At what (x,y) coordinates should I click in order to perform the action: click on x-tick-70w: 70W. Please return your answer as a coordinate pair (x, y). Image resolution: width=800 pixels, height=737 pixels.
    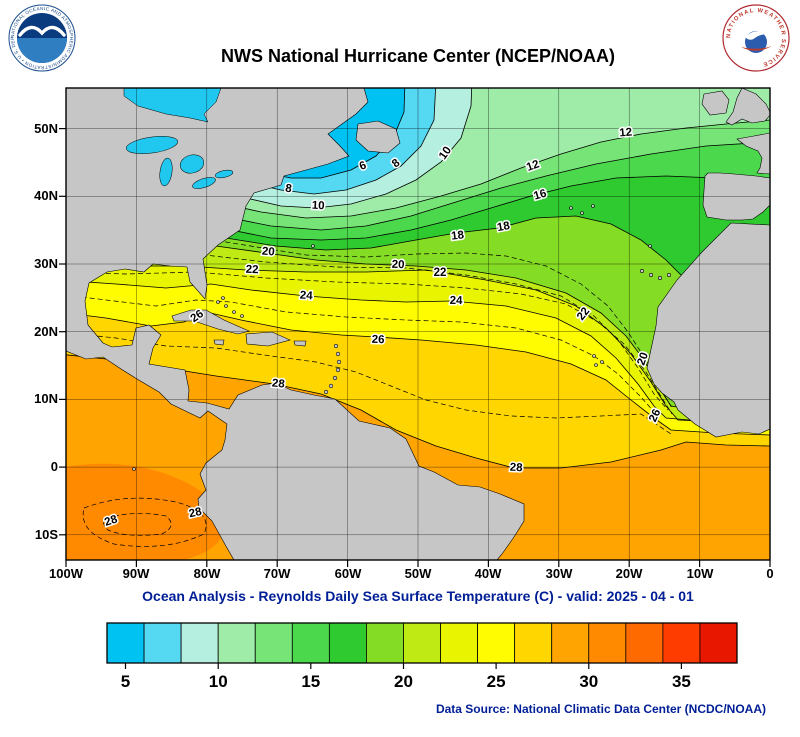
    Looking at the image, I should click on (277, 573).